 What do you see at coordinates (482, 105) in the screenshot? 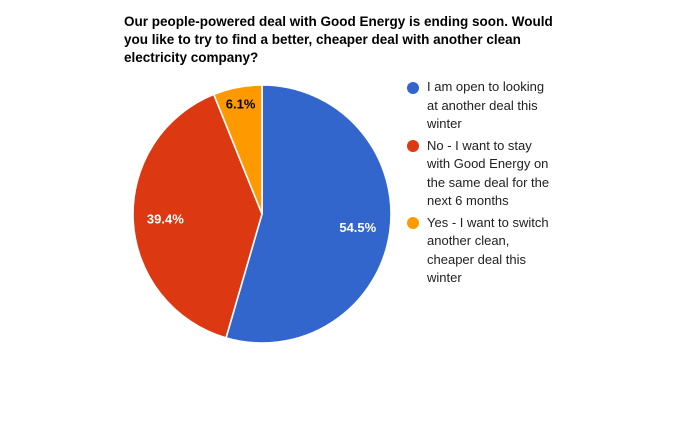
I see `legend-item-label-line: at another deal this` at bounding box center [482, 105].